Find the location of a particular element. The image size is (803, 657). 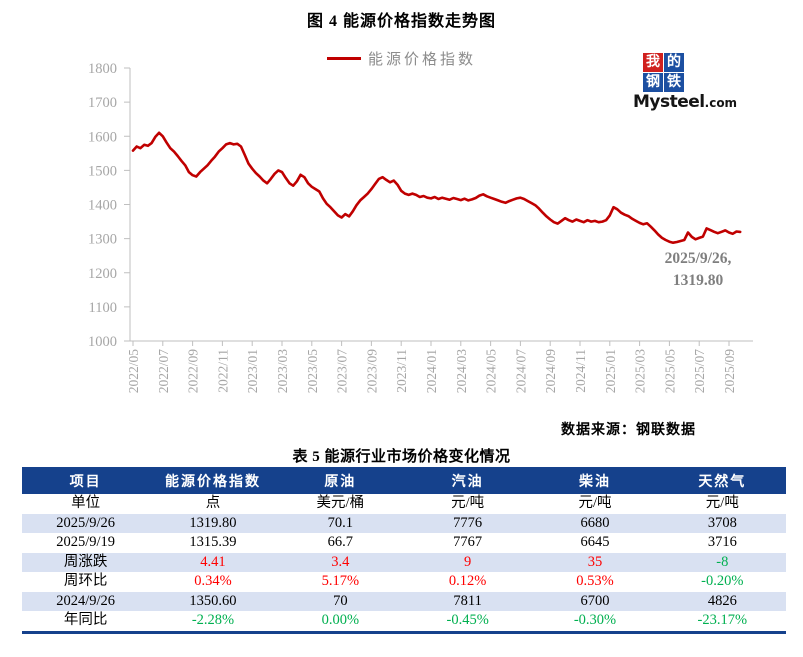

table-cell: 1319.80 is located at coordinates (213, 523).